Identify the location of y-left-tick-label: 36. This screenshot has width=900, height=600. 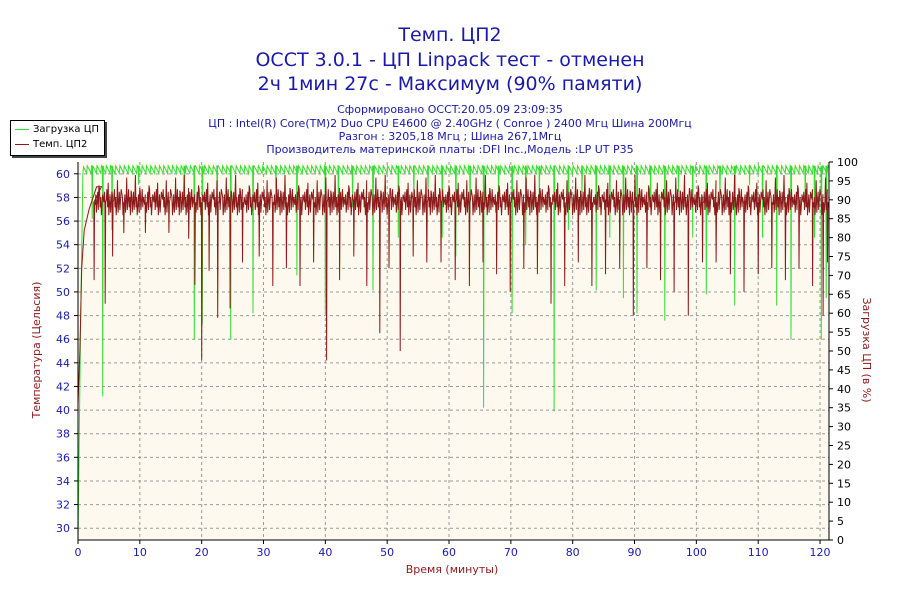
(63, 457).